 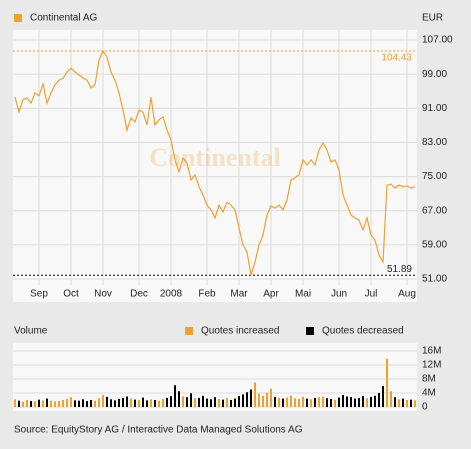 I want to click on low-label: 51.89, so click(x=399, y=269).